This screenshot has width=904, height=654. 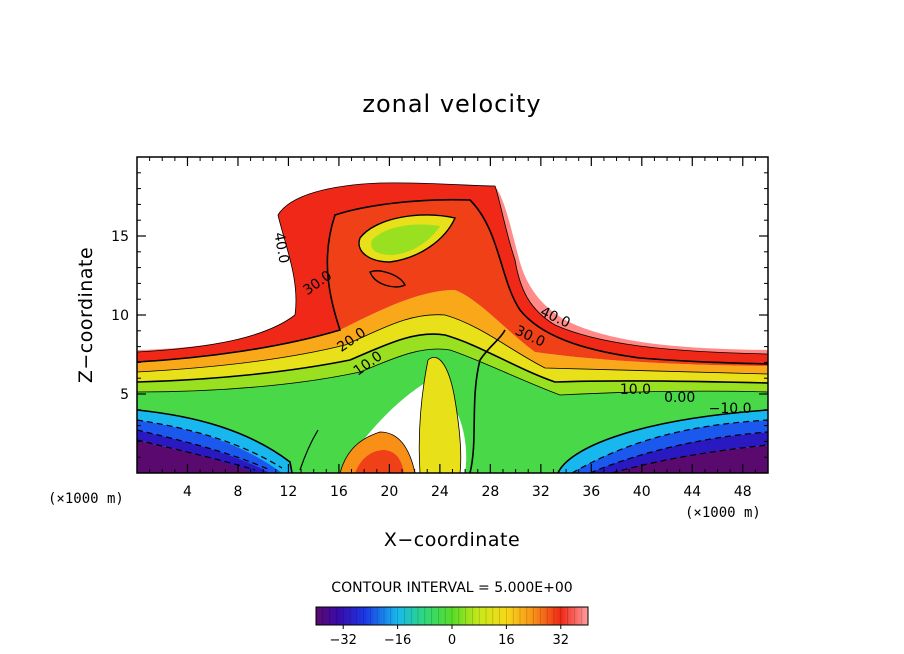 I want to click on x-axis-label: X−coordinate, so click(x=452, y=540).